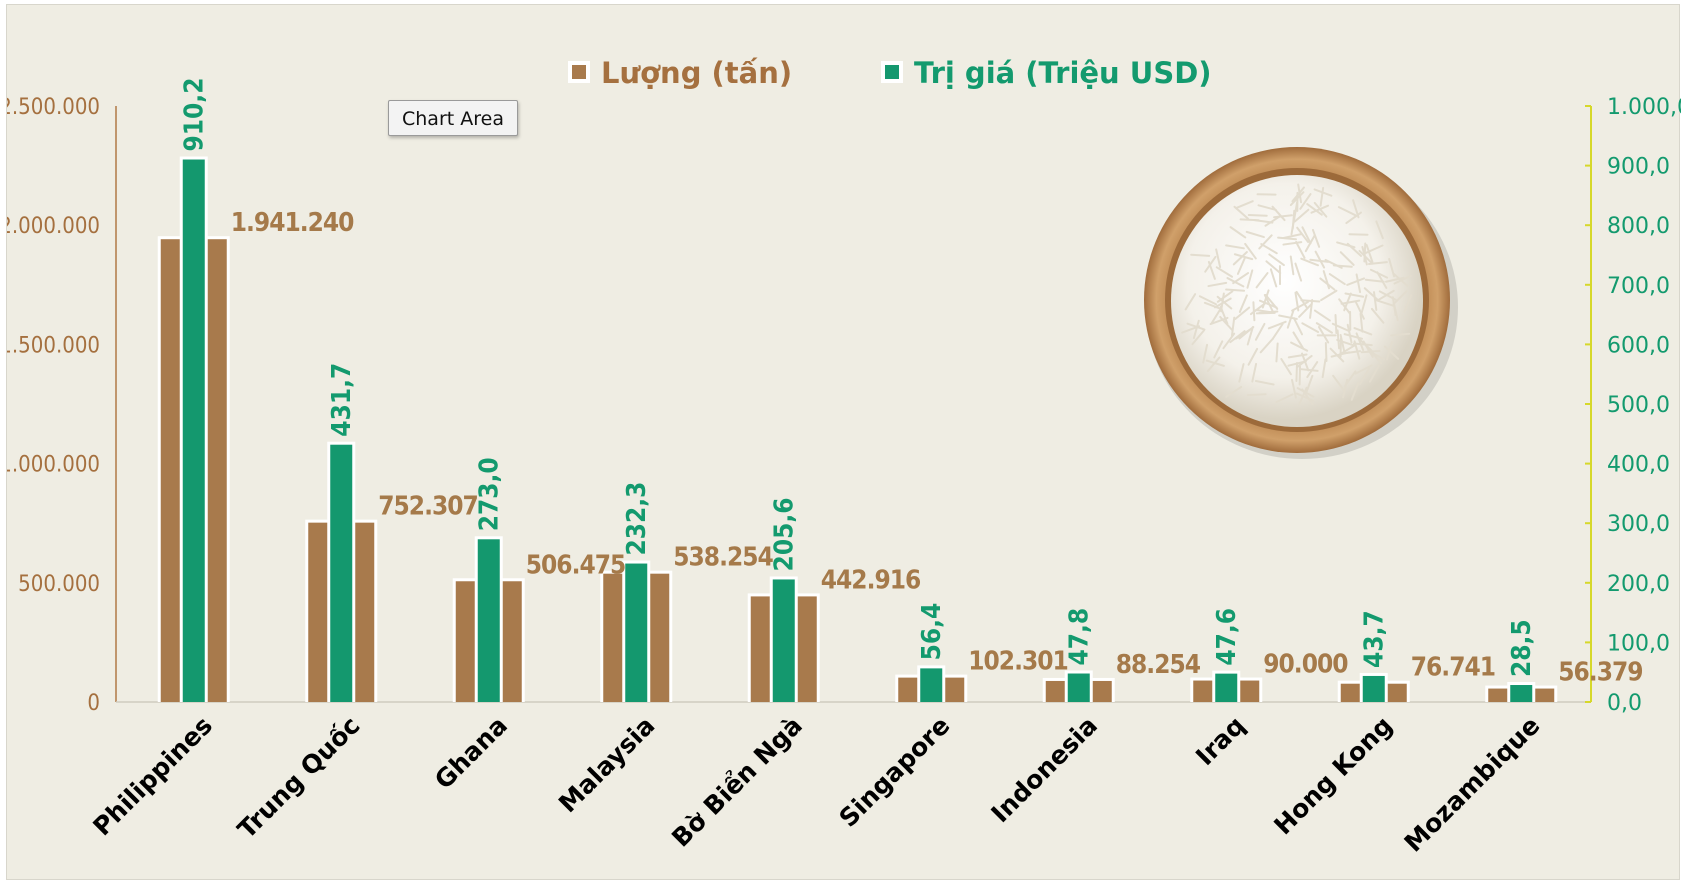  Describe the element at coordinates (1638, 643) in the screenshot. I see `right-tick-label: 100,0` at that location.